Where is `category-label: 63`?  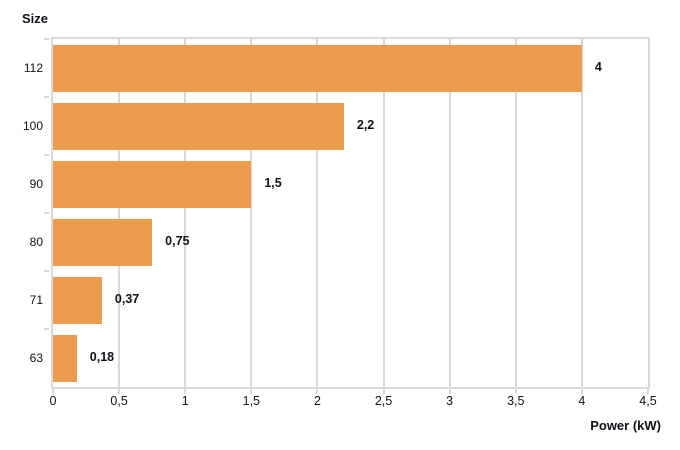 category-label: 63 is located at coordinates (36, 358).